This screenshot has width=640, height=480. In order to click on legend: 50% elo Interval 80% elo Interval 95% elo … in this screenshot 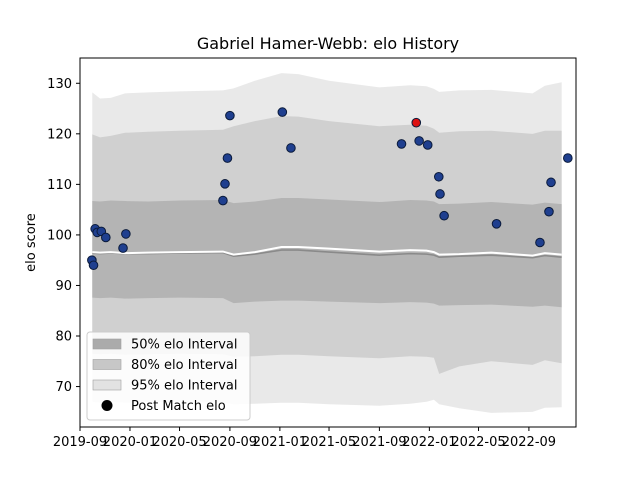, I will do `click(168, 376)`.